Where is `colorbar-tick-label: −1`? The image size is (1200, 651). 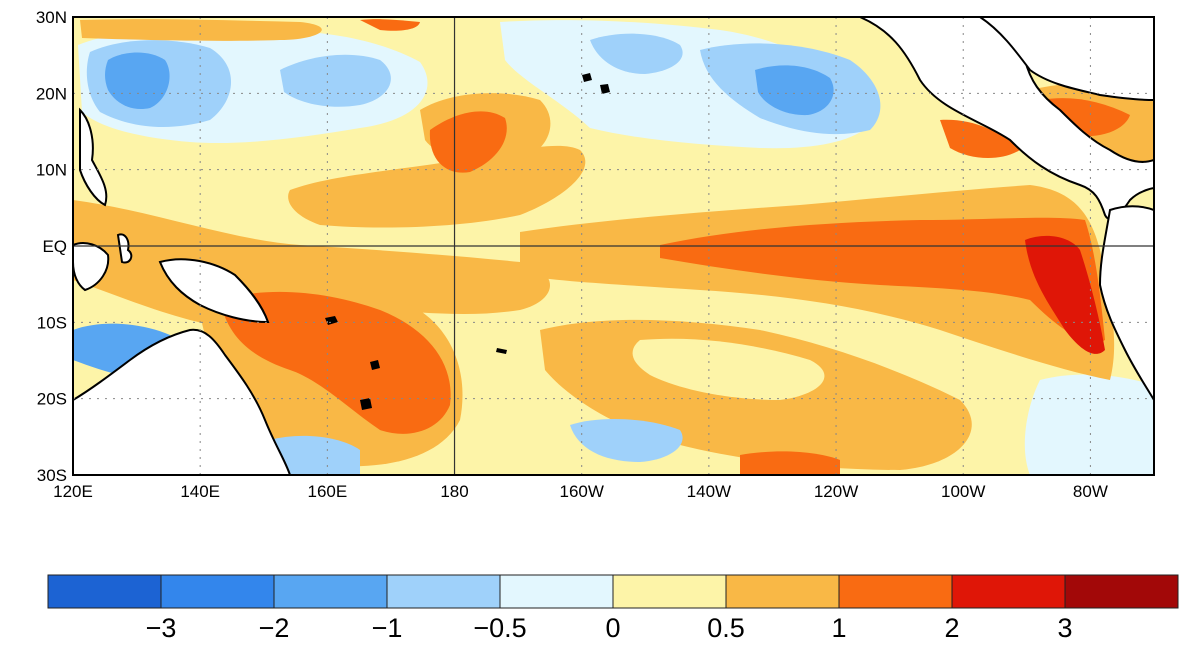 colorbar-tick-label: −1 is located at coordinates (387, 628).